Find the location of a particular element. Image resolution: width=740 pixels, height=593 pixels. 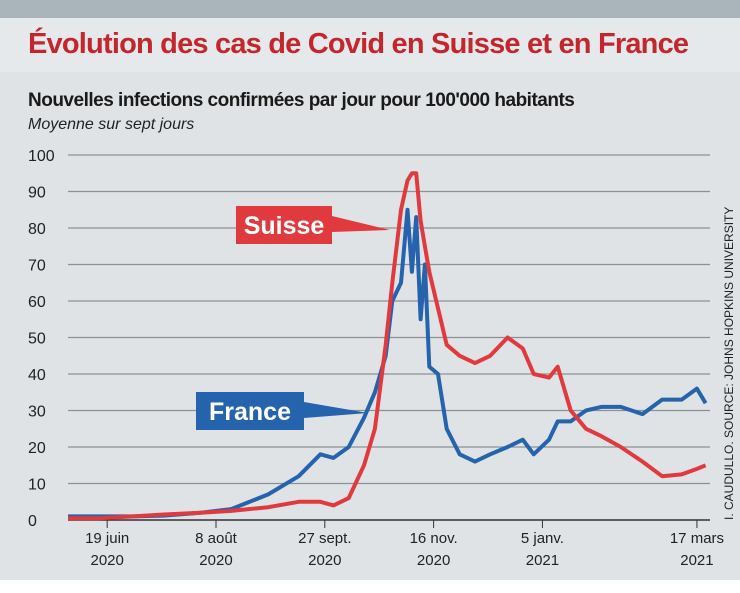

y-tick-label: 40 is located at coordinates (37, 375).